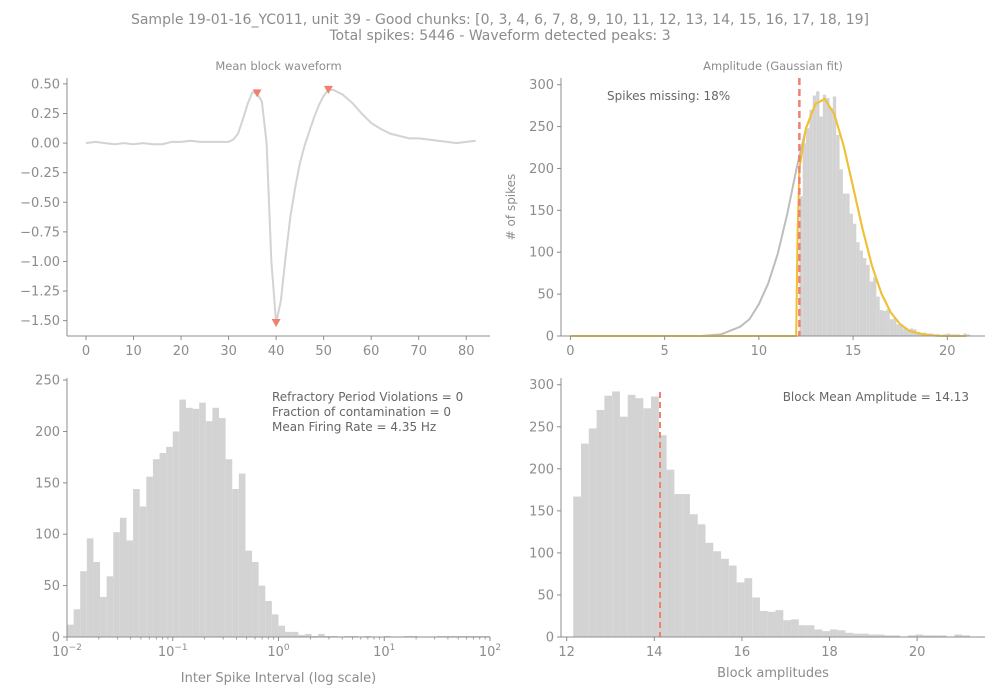 The image size is (1000, 700). What do you see at coordinates (47, 483) in the screenshot?
I see `y-tick-label: 150` at bounding box center [47, 483].